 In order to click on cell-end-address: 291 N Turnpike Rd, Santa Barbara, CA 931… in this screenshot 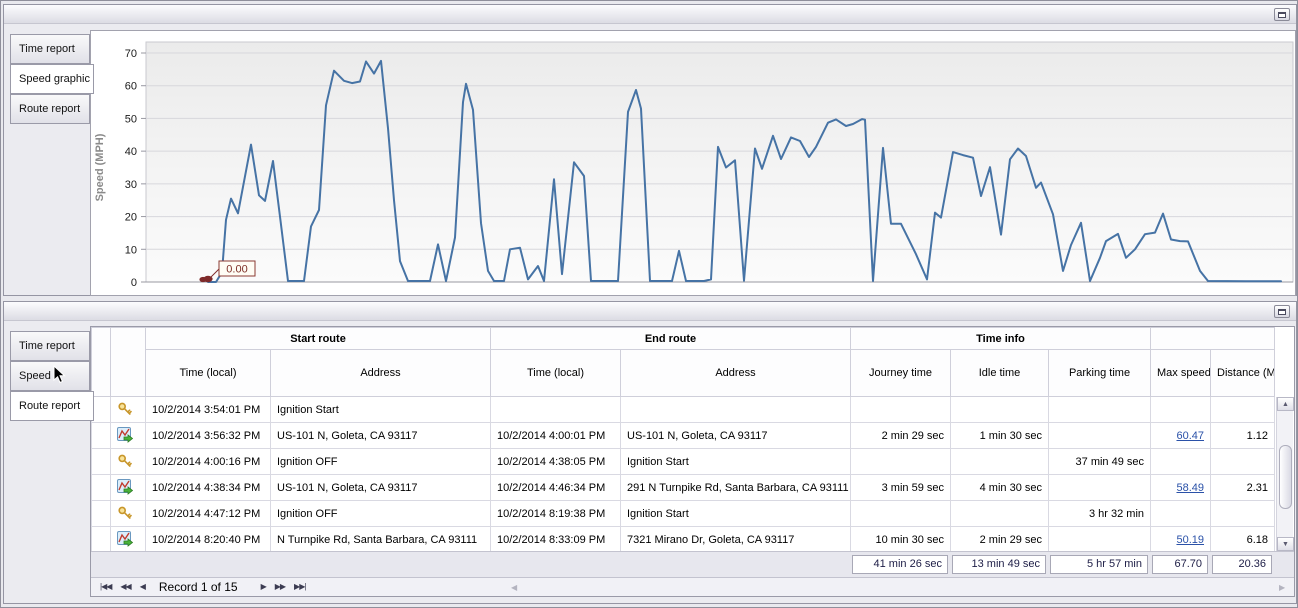, I will do `click(735, 487)`.